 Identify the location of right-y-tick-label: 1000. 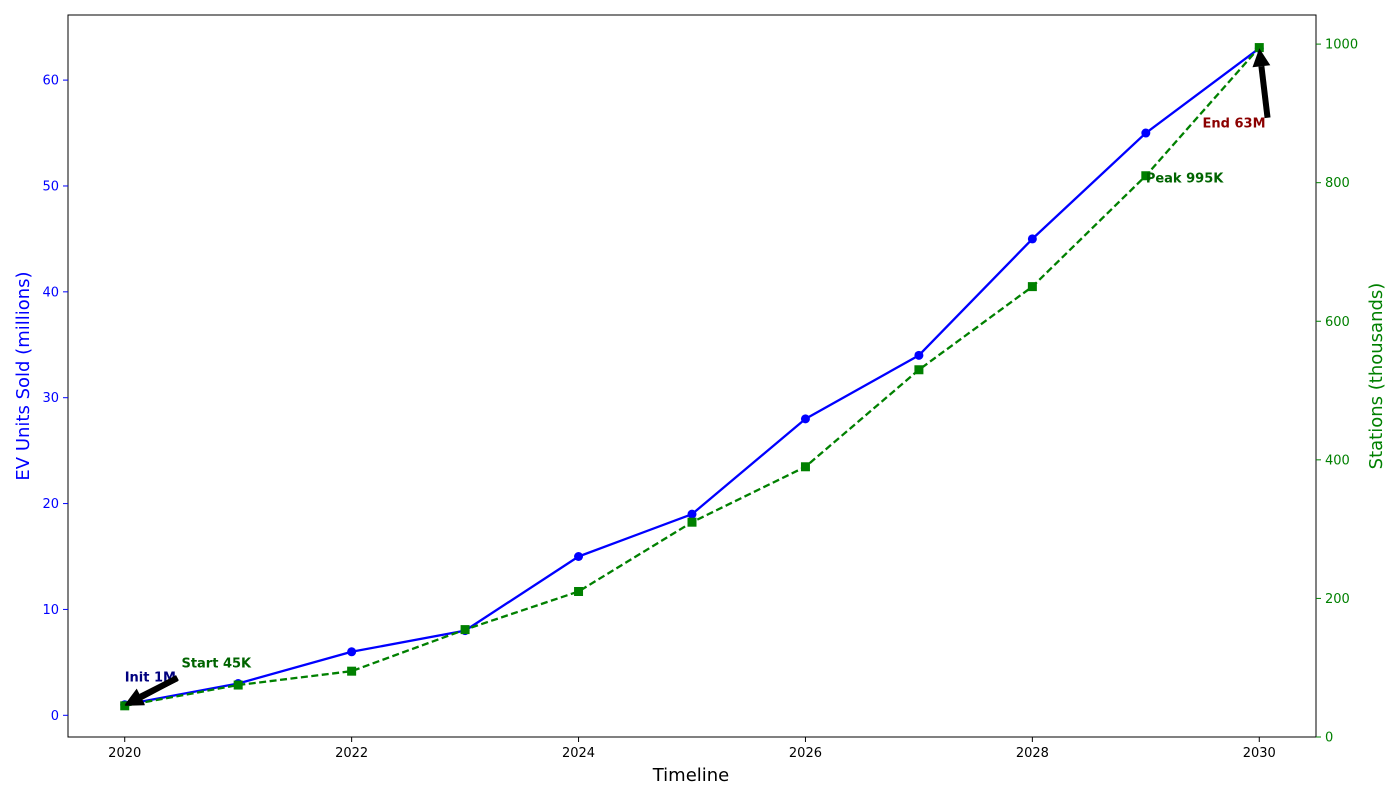
(1341, 45).